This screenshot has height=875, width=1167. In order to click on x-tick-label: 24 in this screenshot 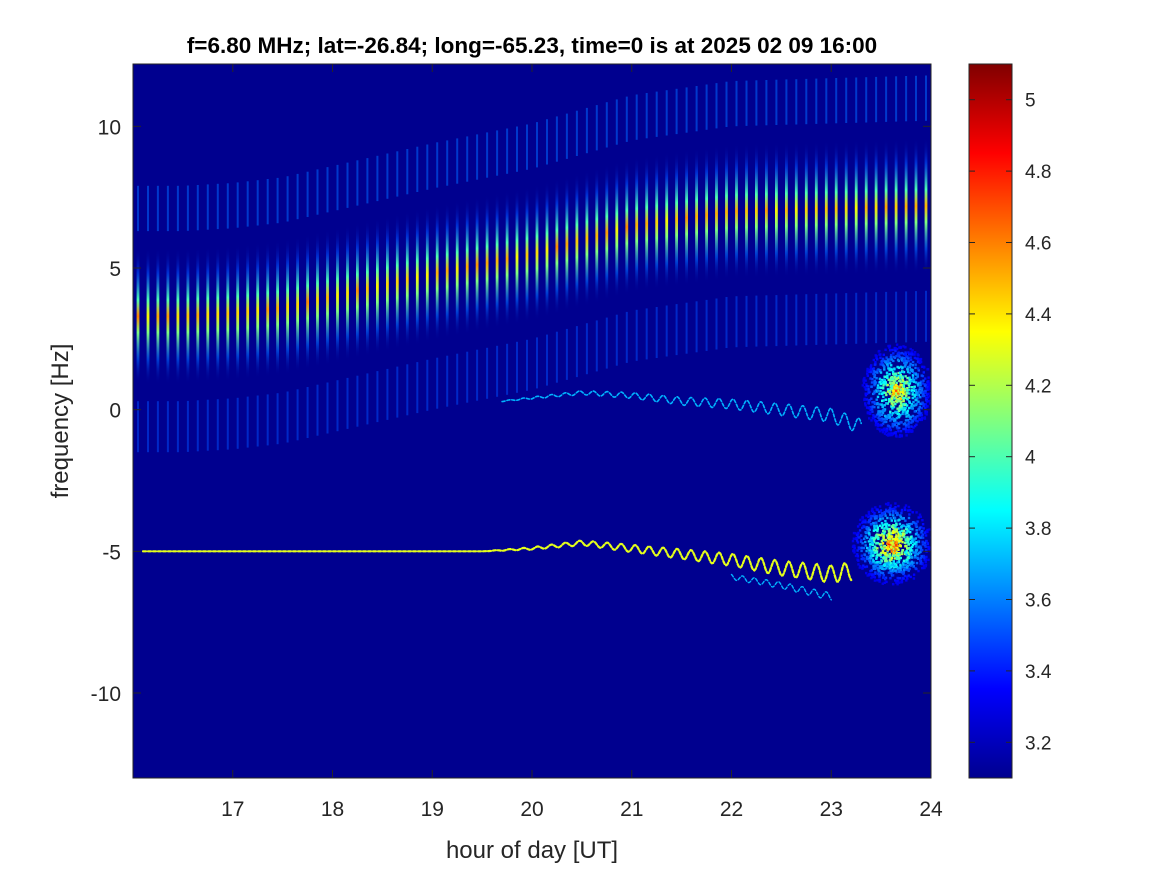, I will do `click(931, 809)`.